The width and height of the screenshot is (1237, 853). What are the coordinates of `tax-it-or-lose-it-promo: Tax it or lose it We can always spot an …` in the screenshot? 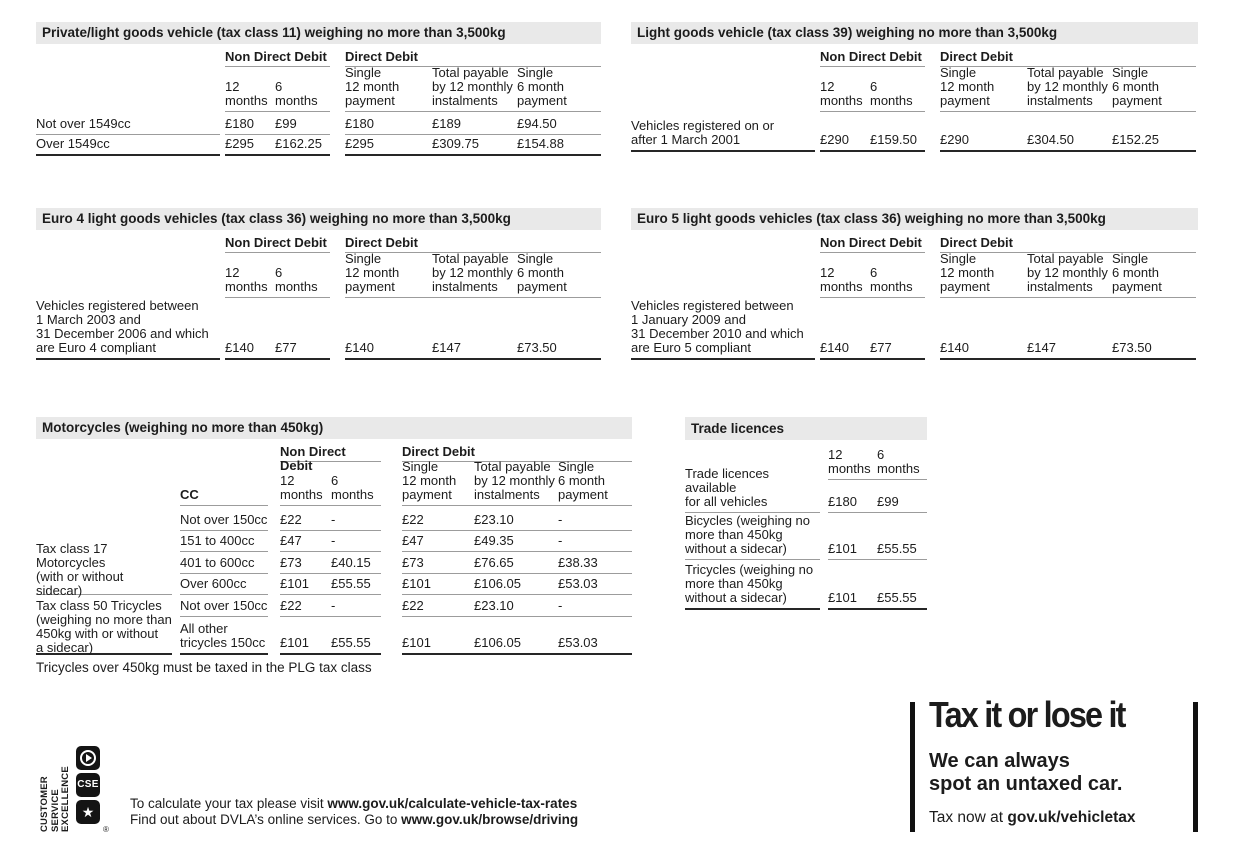 It's located at (1054, 764).